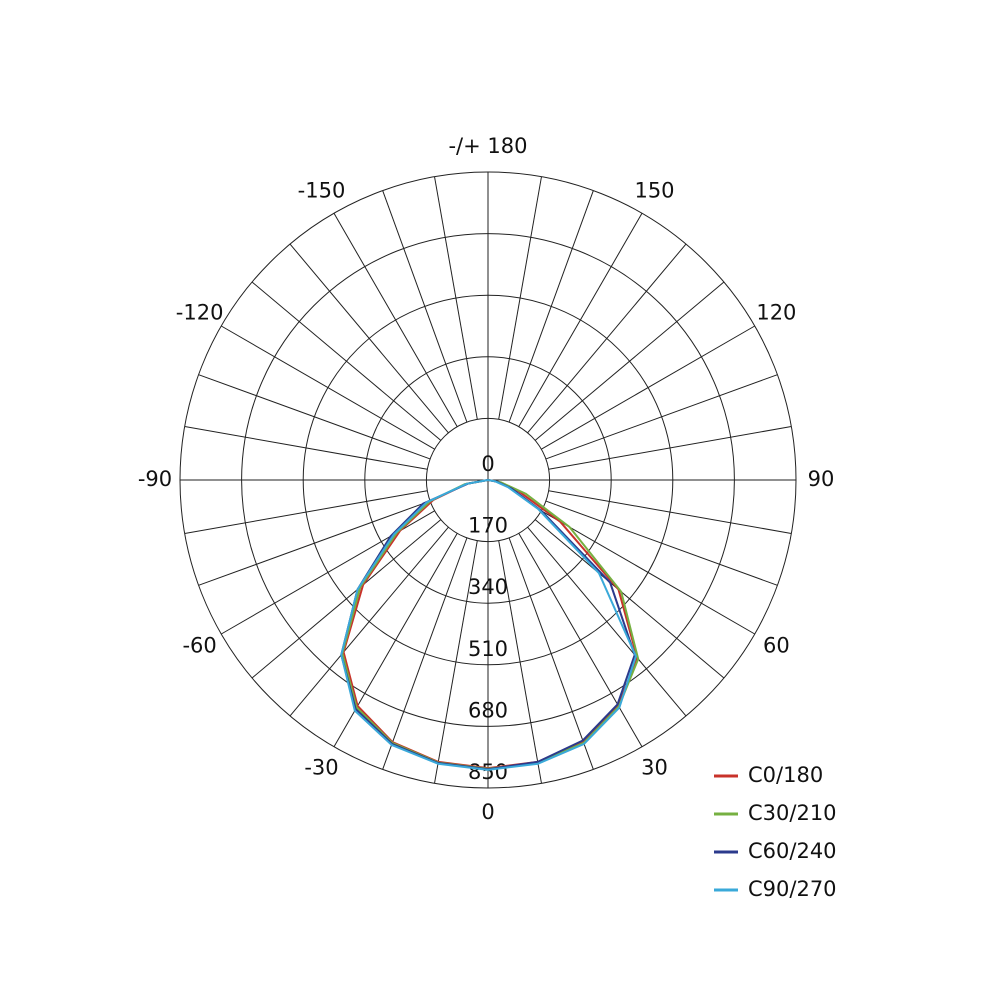 The width and height of the screenshot is (1000, 1000). I want to click on angle-tick-label: 120, so click(776, 313).